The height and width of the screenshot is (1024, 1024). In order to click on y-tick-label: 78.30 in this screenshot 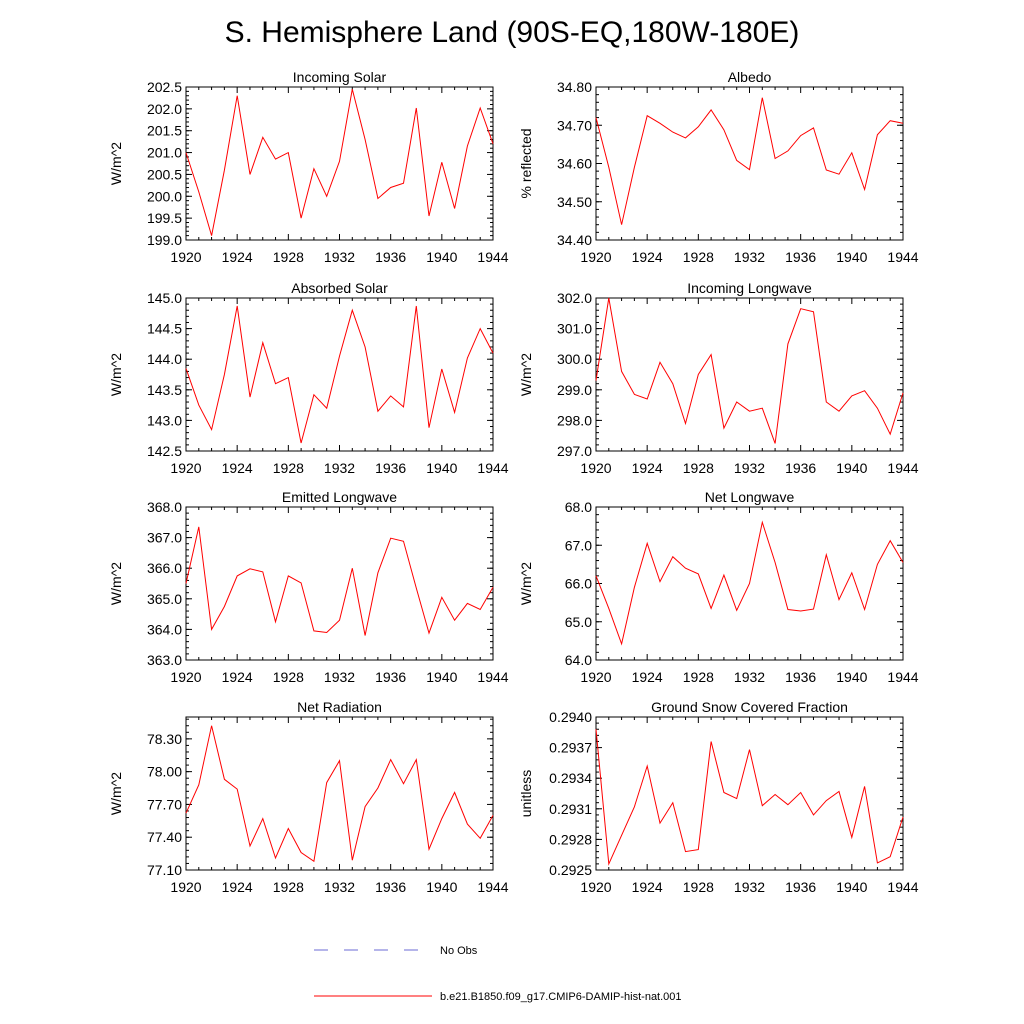, I will do `click(164, 739)`.